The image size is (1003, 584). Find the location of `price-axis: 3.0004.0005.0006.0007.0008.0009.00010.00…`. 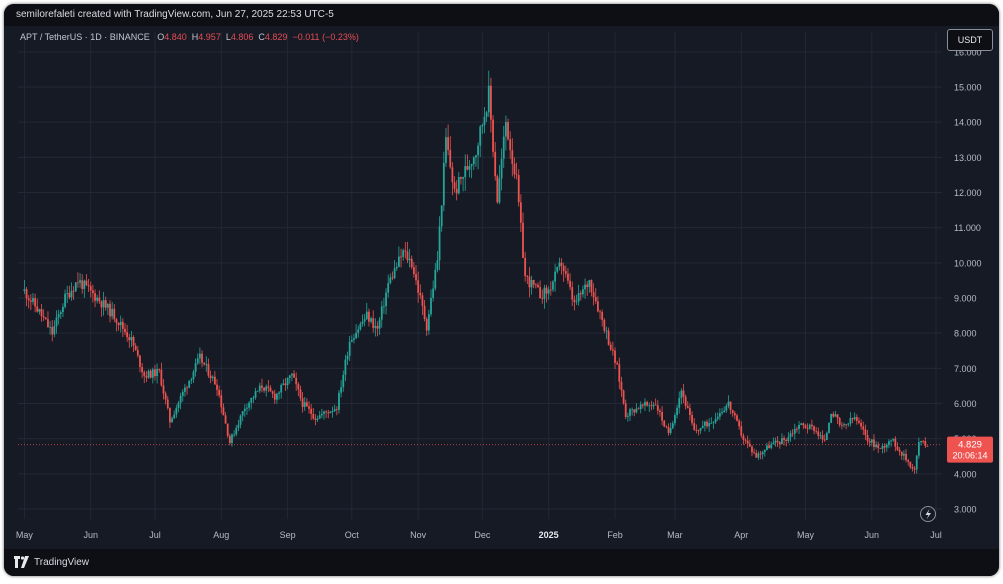

price-axis: 3.0004.0005.0006.0007.0008.0009.00010.00… is located at coordinates (957, 284).